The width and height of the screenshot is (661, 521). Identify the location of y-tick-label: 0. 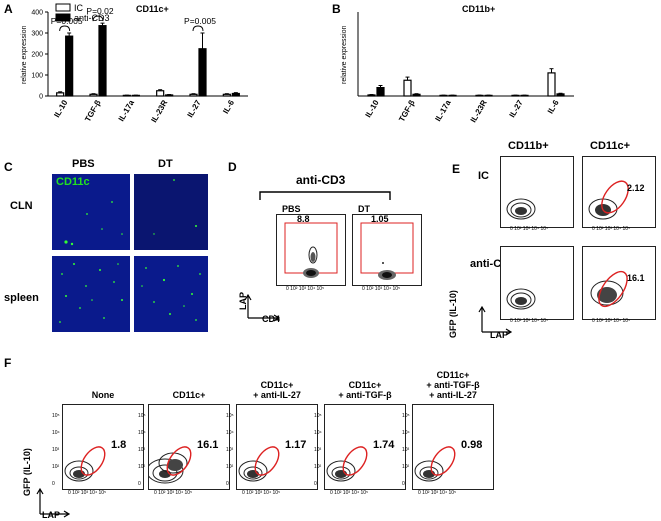
(41, 97).